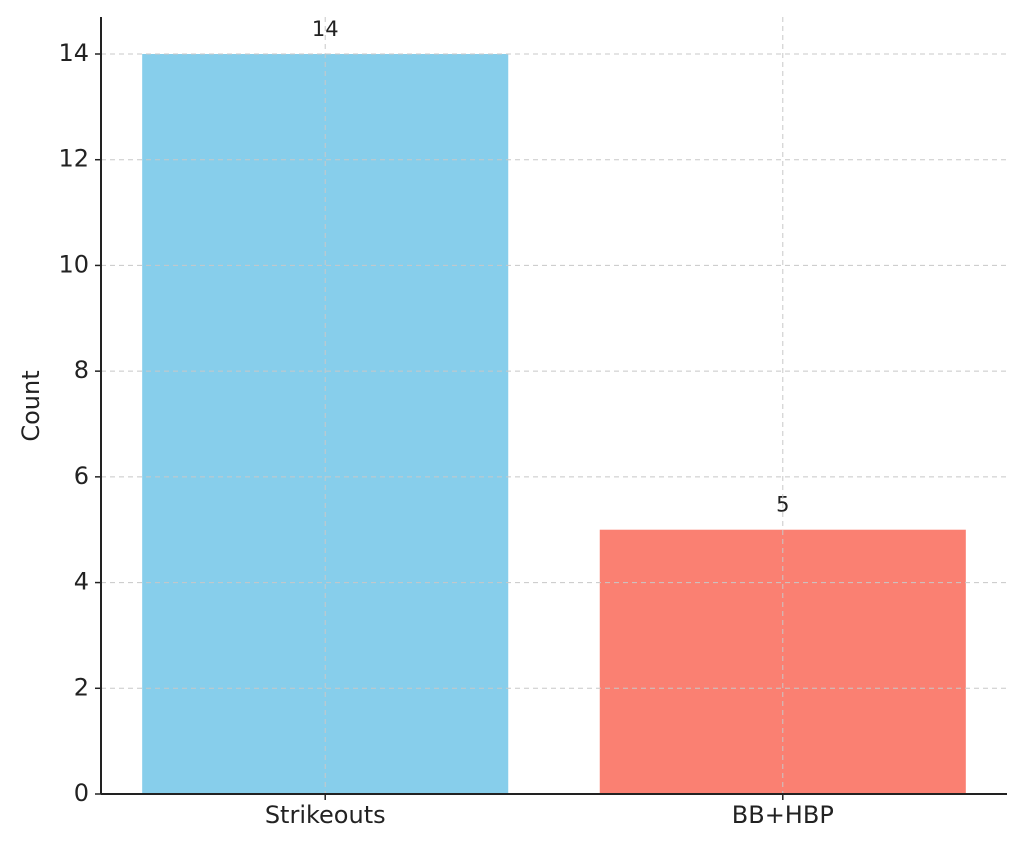  Describe the element at coordinates (81, 793) in the screenshot. I see `y-tick-label: 0` at that location.